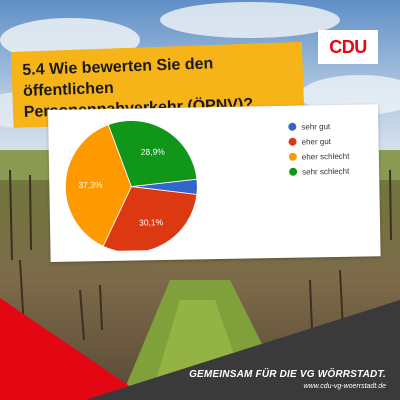 The height and width of the screenshot is (400, 400). I want to click on pie-slice-eher-gut, so click(150, 219).